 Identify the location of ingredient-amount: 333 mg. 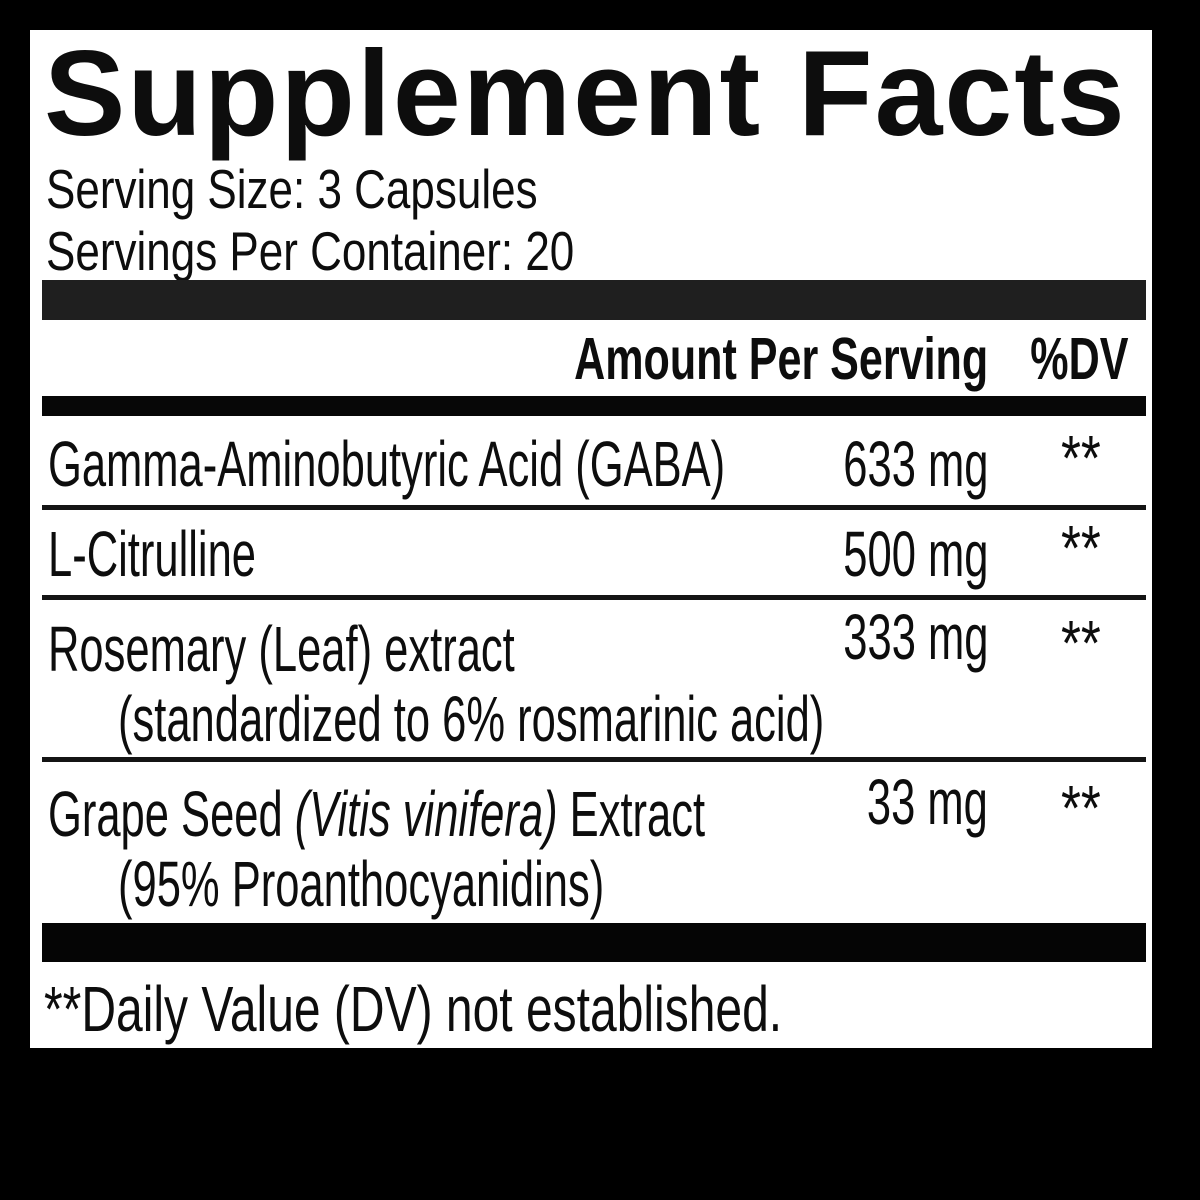
(915, 637).